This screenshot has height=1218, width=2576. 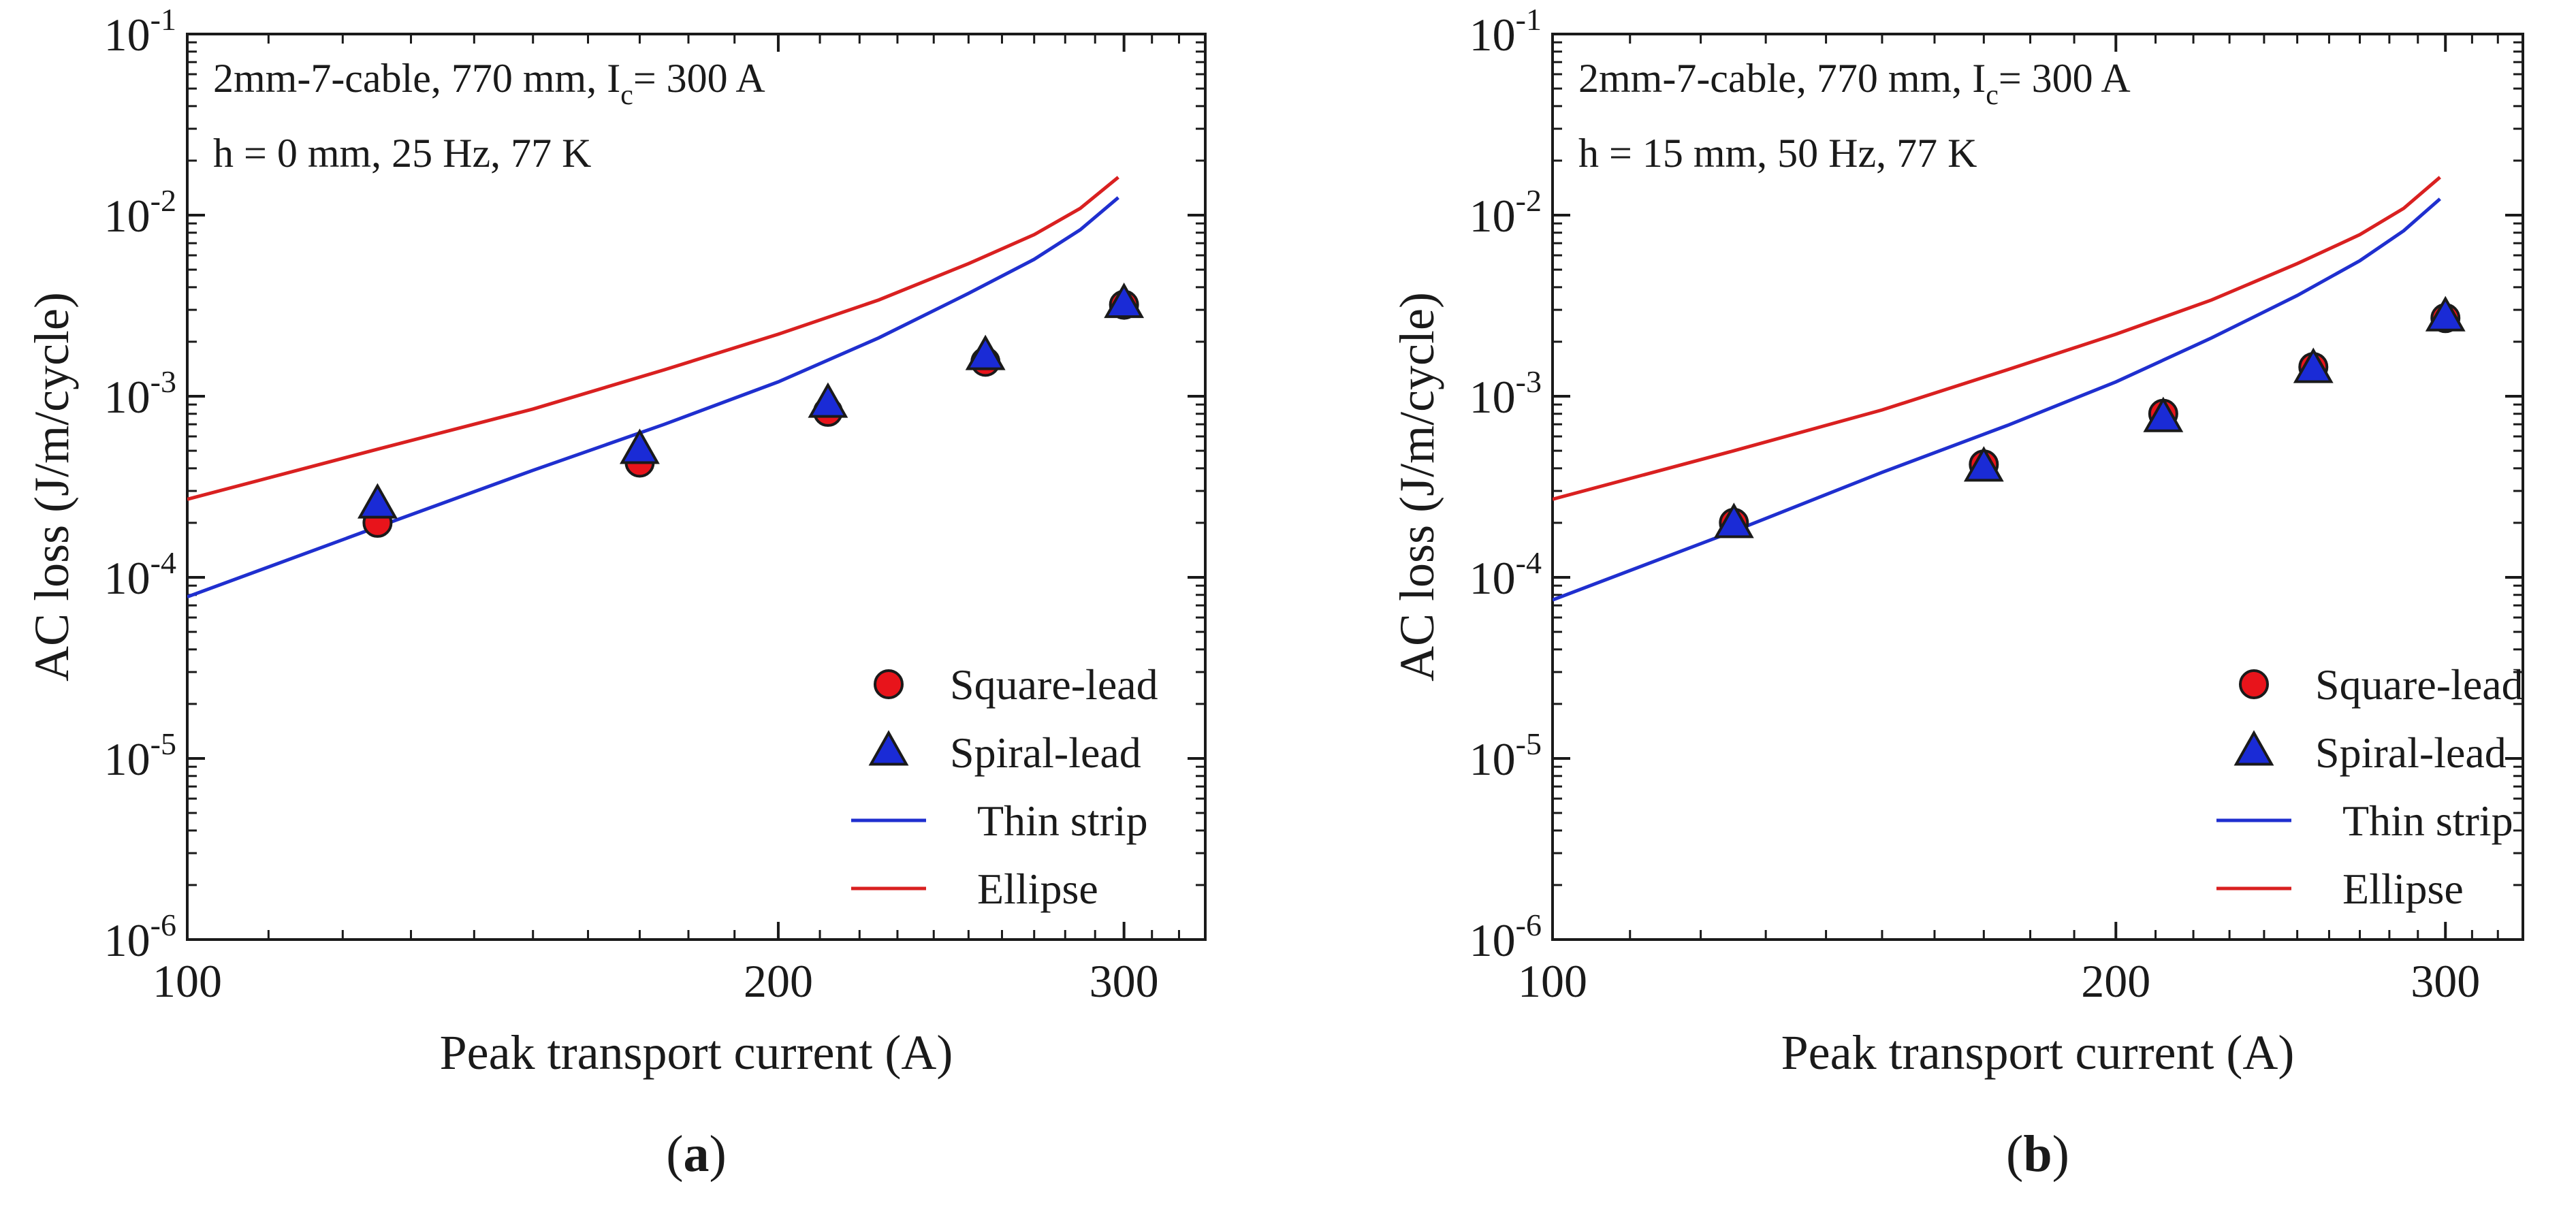 I want to click on annotation-conditions: h = 15 mm, 50 Hz, 77 K, so click(x=1777, y=153).